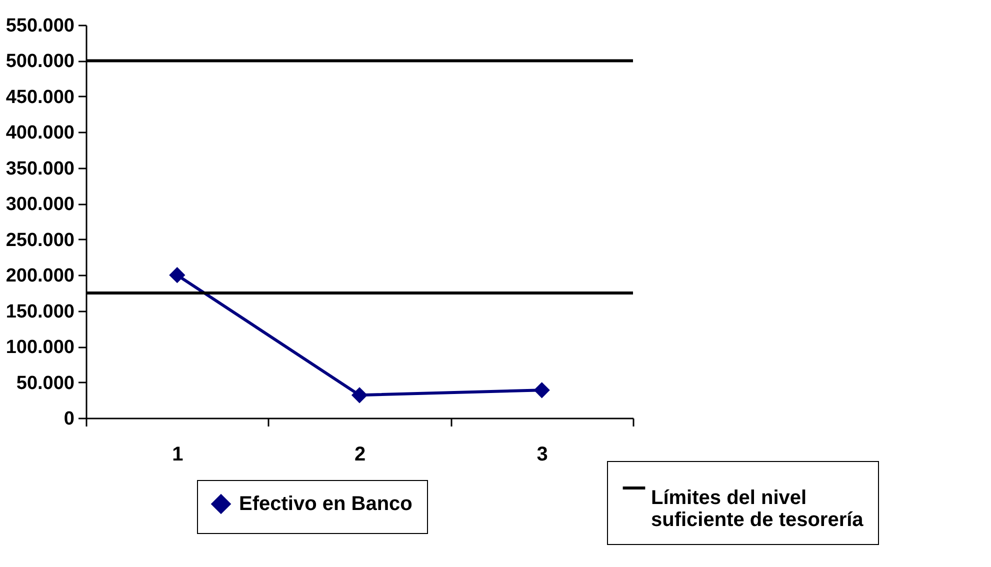 The height and width of the screenshot is (567, 991). What do you see at coordinates (40, 311) in the screenshot?
I see `y-tick-label: 150.000` at bounding box center [40, 311].